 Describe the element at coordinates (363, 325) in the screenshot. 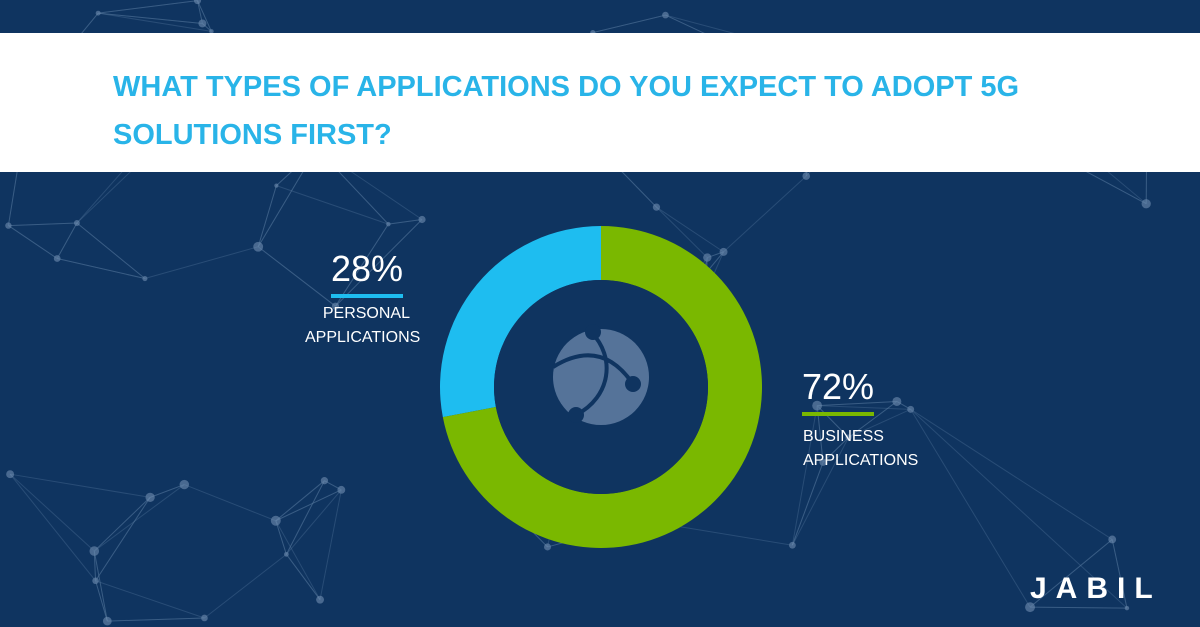

I see `category-label: PERSONAL APPLICATIONS` at that location.